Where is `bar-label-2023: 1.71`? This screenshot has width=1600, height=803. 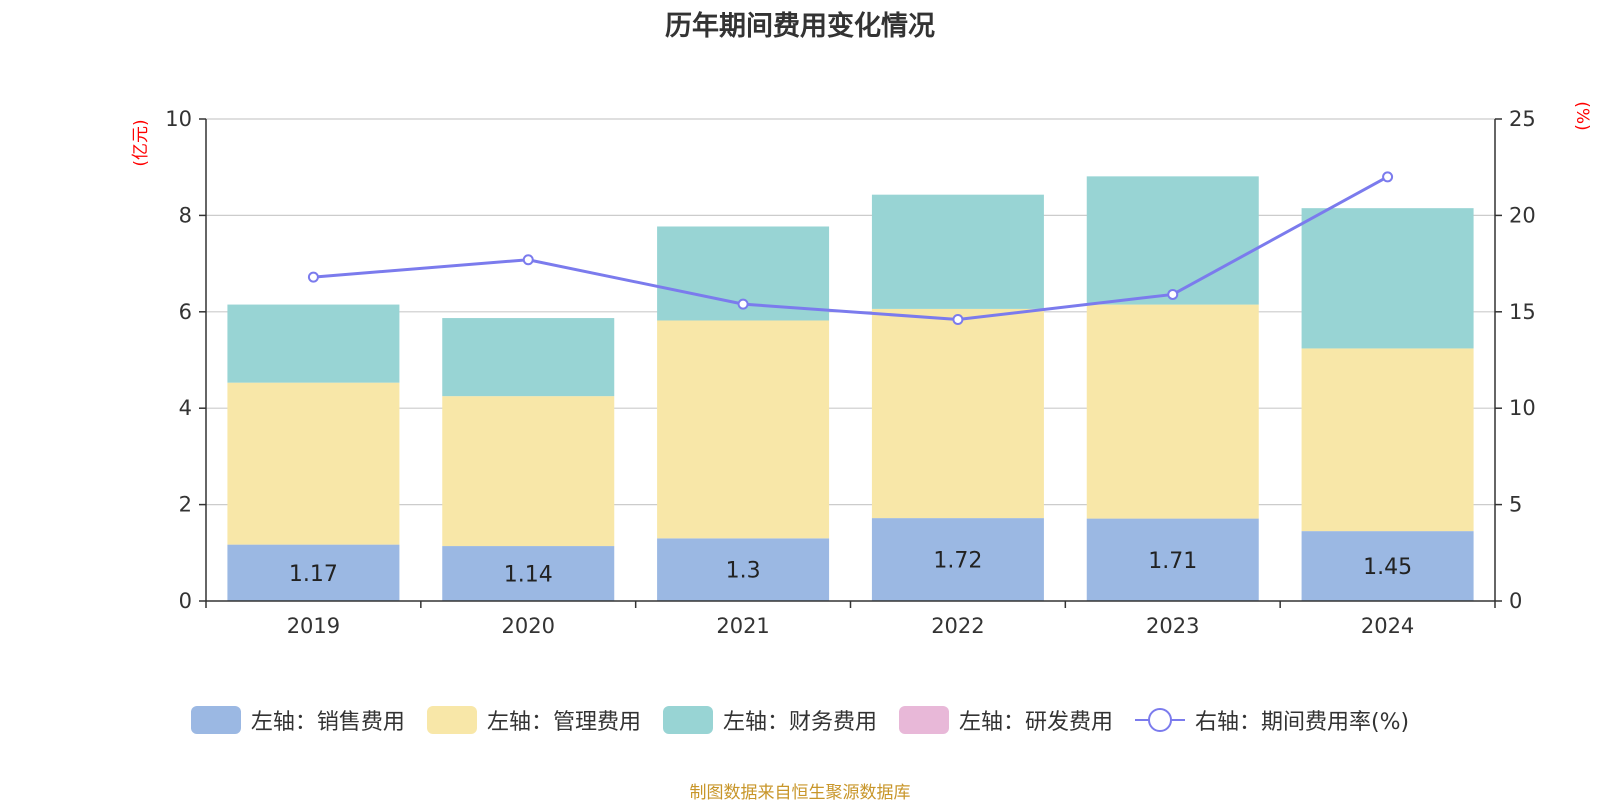 bar-label-2023: 1.71 is located at coordinates (1172, 561).